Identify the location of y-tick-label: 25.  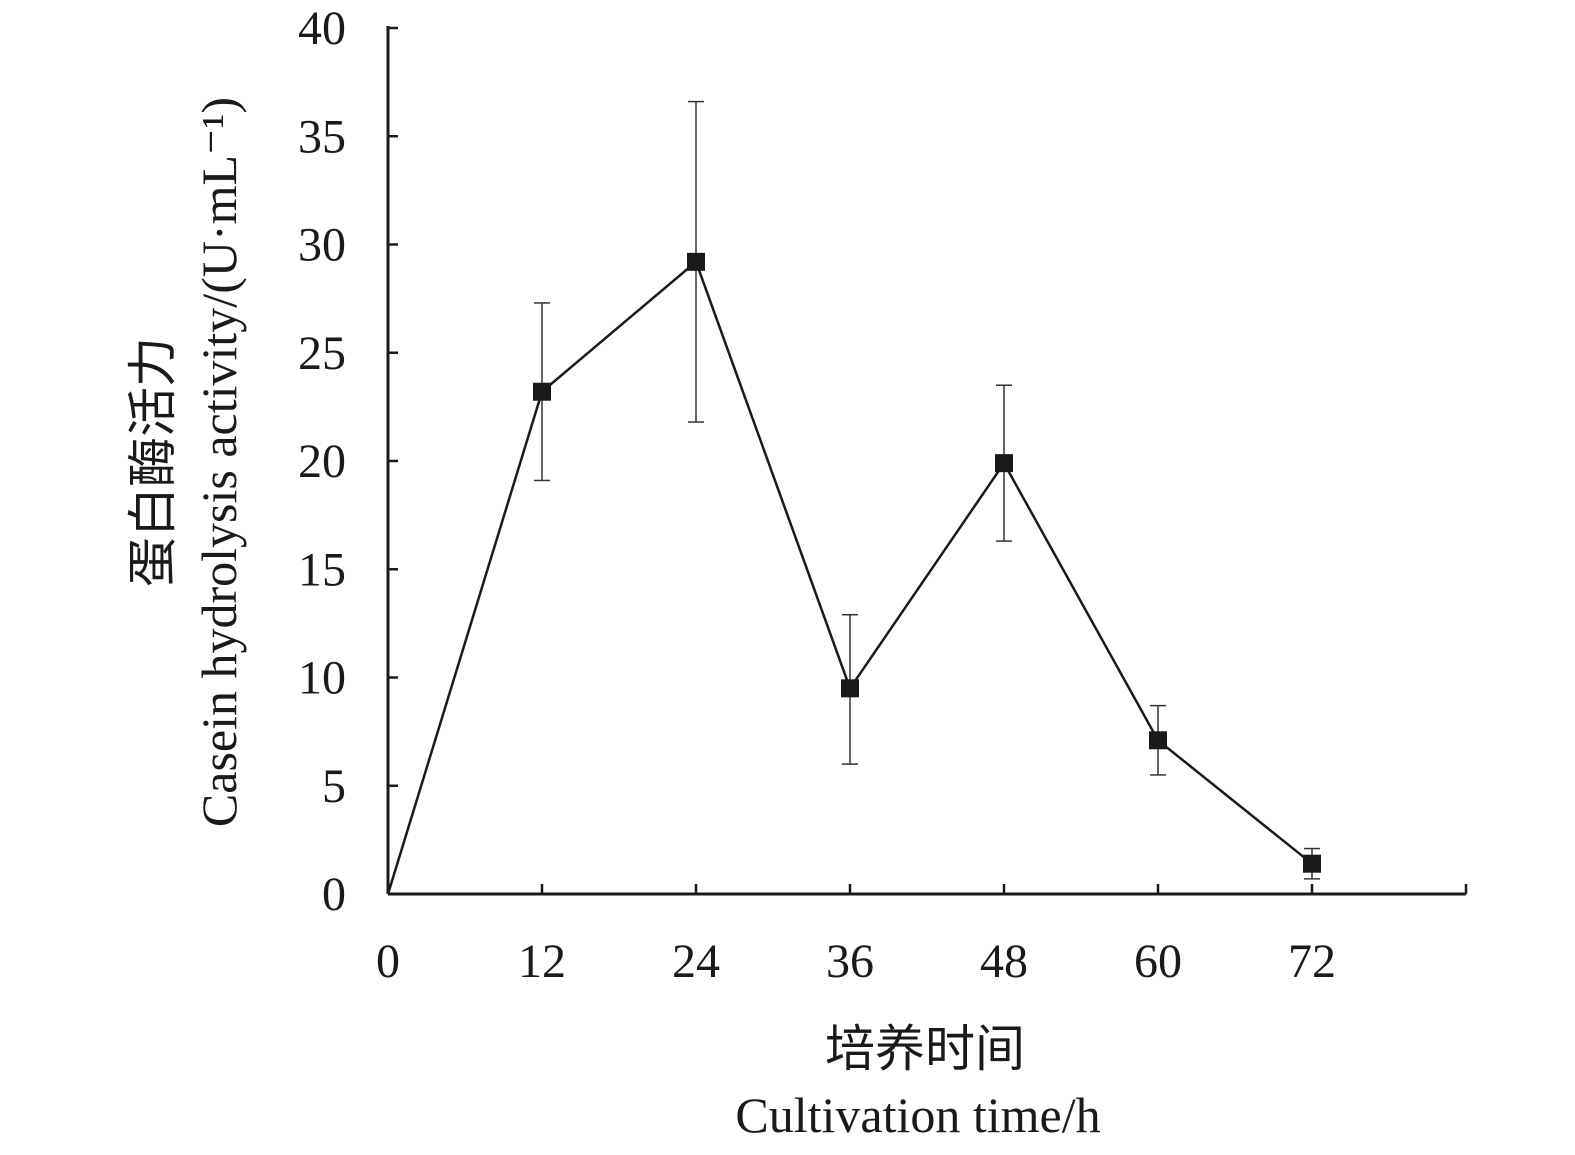
(322, 353).